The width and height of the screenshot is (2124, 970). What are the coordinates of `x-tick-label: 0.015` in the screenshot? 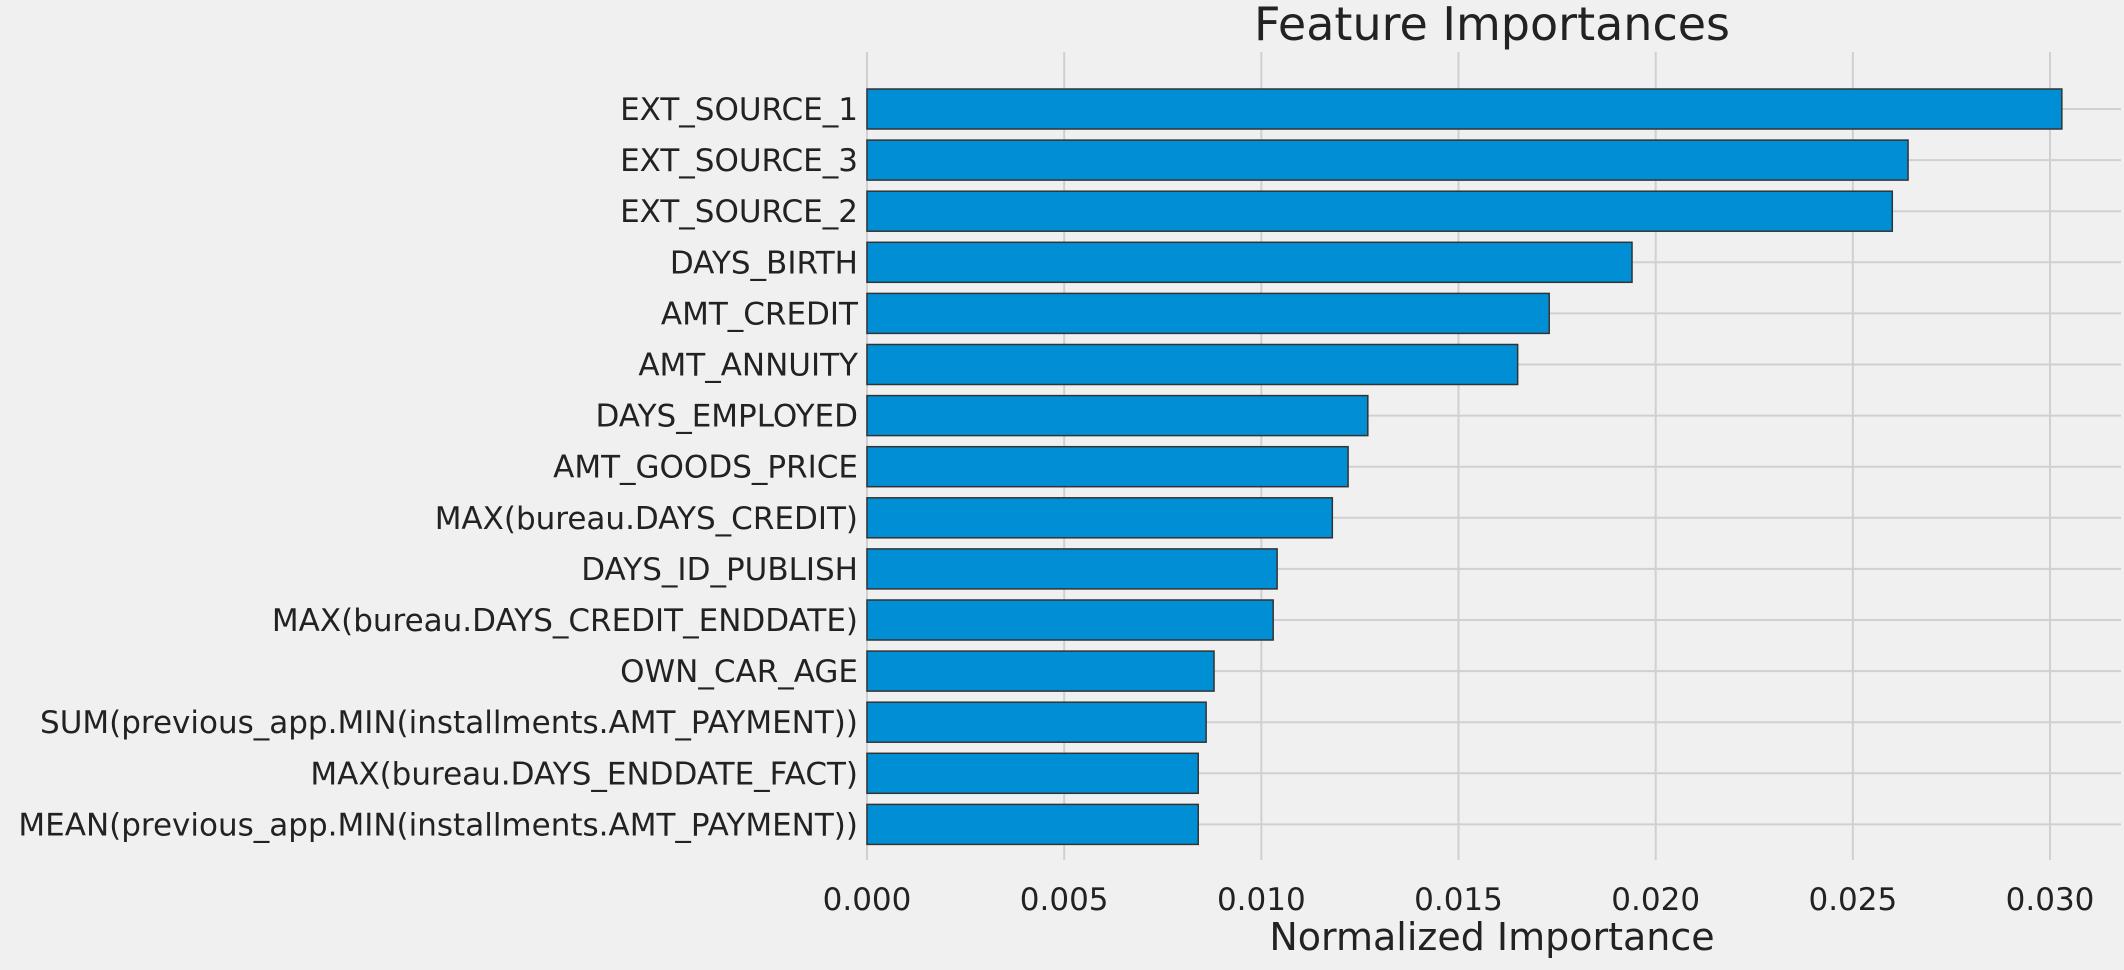 It's located at (1458, 900).